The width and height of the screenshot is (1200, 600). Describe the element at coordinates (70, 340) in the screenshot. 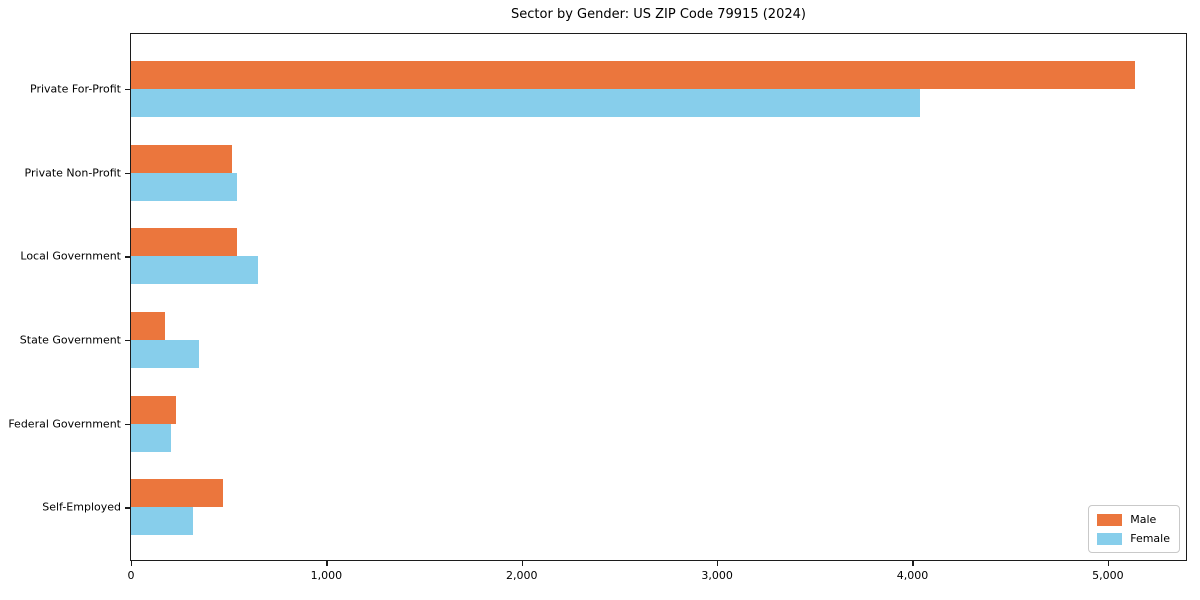

I see `y-tick-label: State Government` at that location.